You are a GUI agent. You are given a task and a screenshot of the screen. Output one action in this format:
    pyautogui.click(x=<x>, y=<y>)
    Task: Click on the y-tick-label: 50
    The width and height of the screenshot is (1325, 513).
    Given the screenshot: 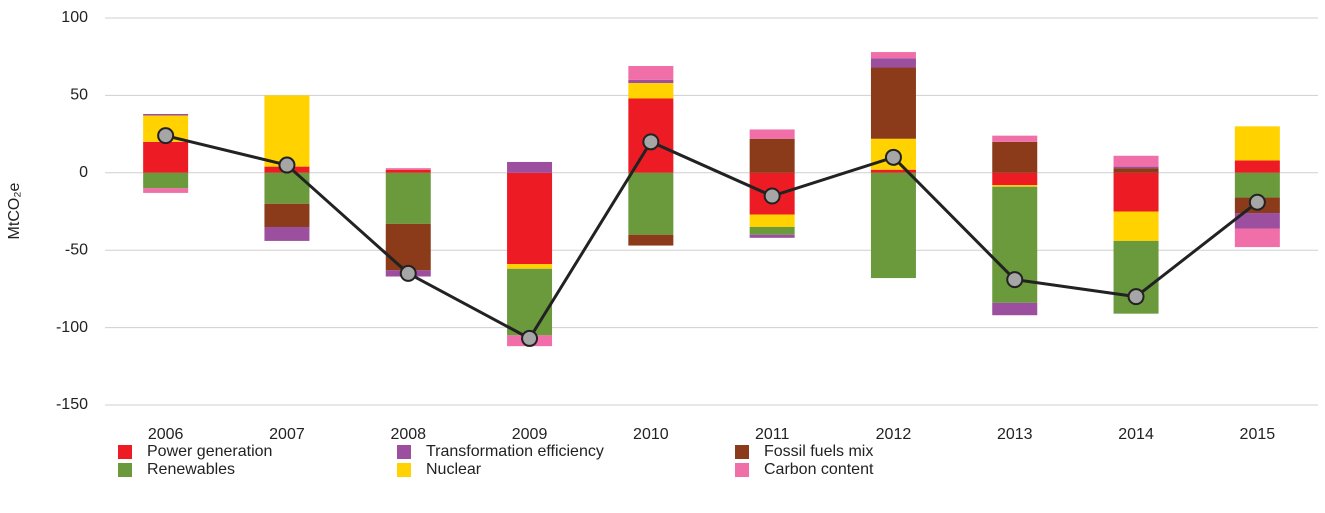 What is the action you would take?
    pyautogui.click(x=79, y=95)
    